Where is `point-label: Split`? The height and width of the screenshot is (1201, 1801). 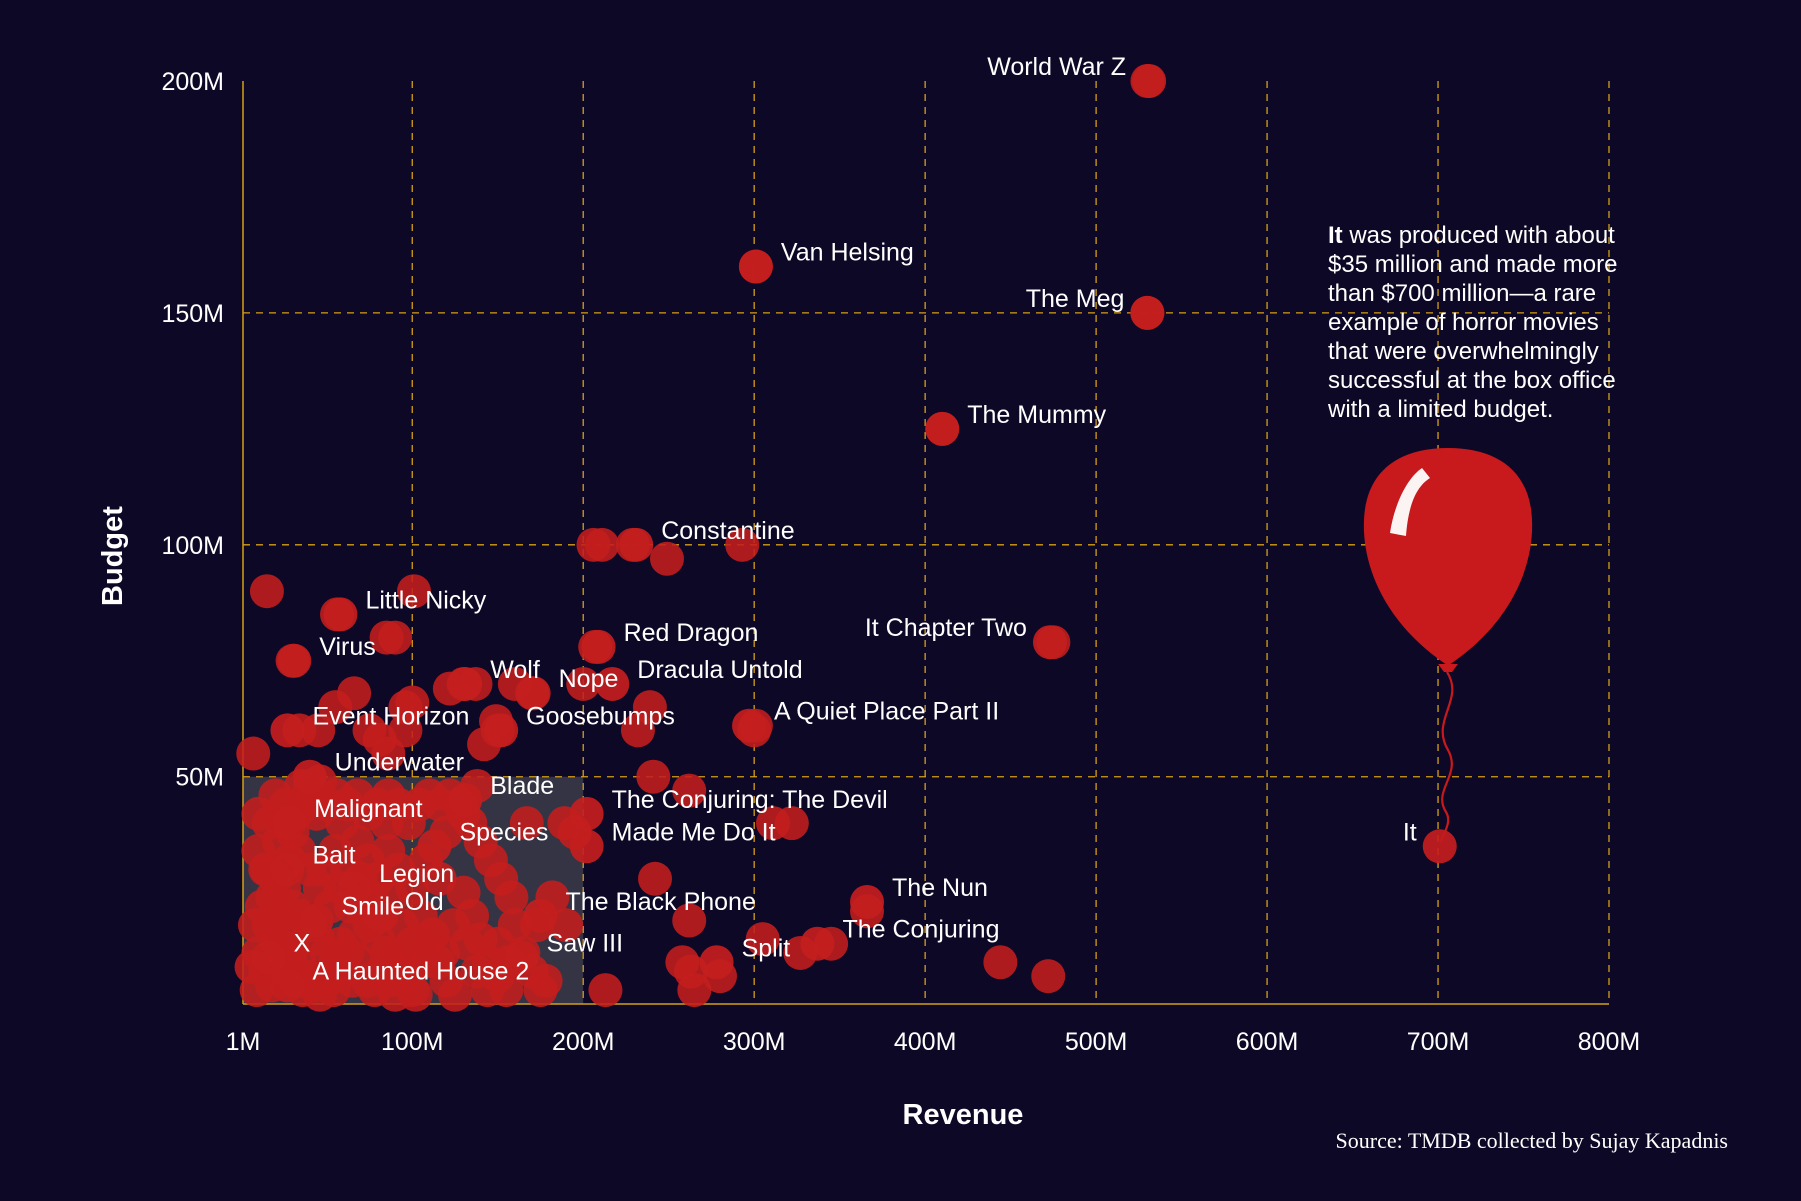 point-label: Split is located at coordinates (766, 948).